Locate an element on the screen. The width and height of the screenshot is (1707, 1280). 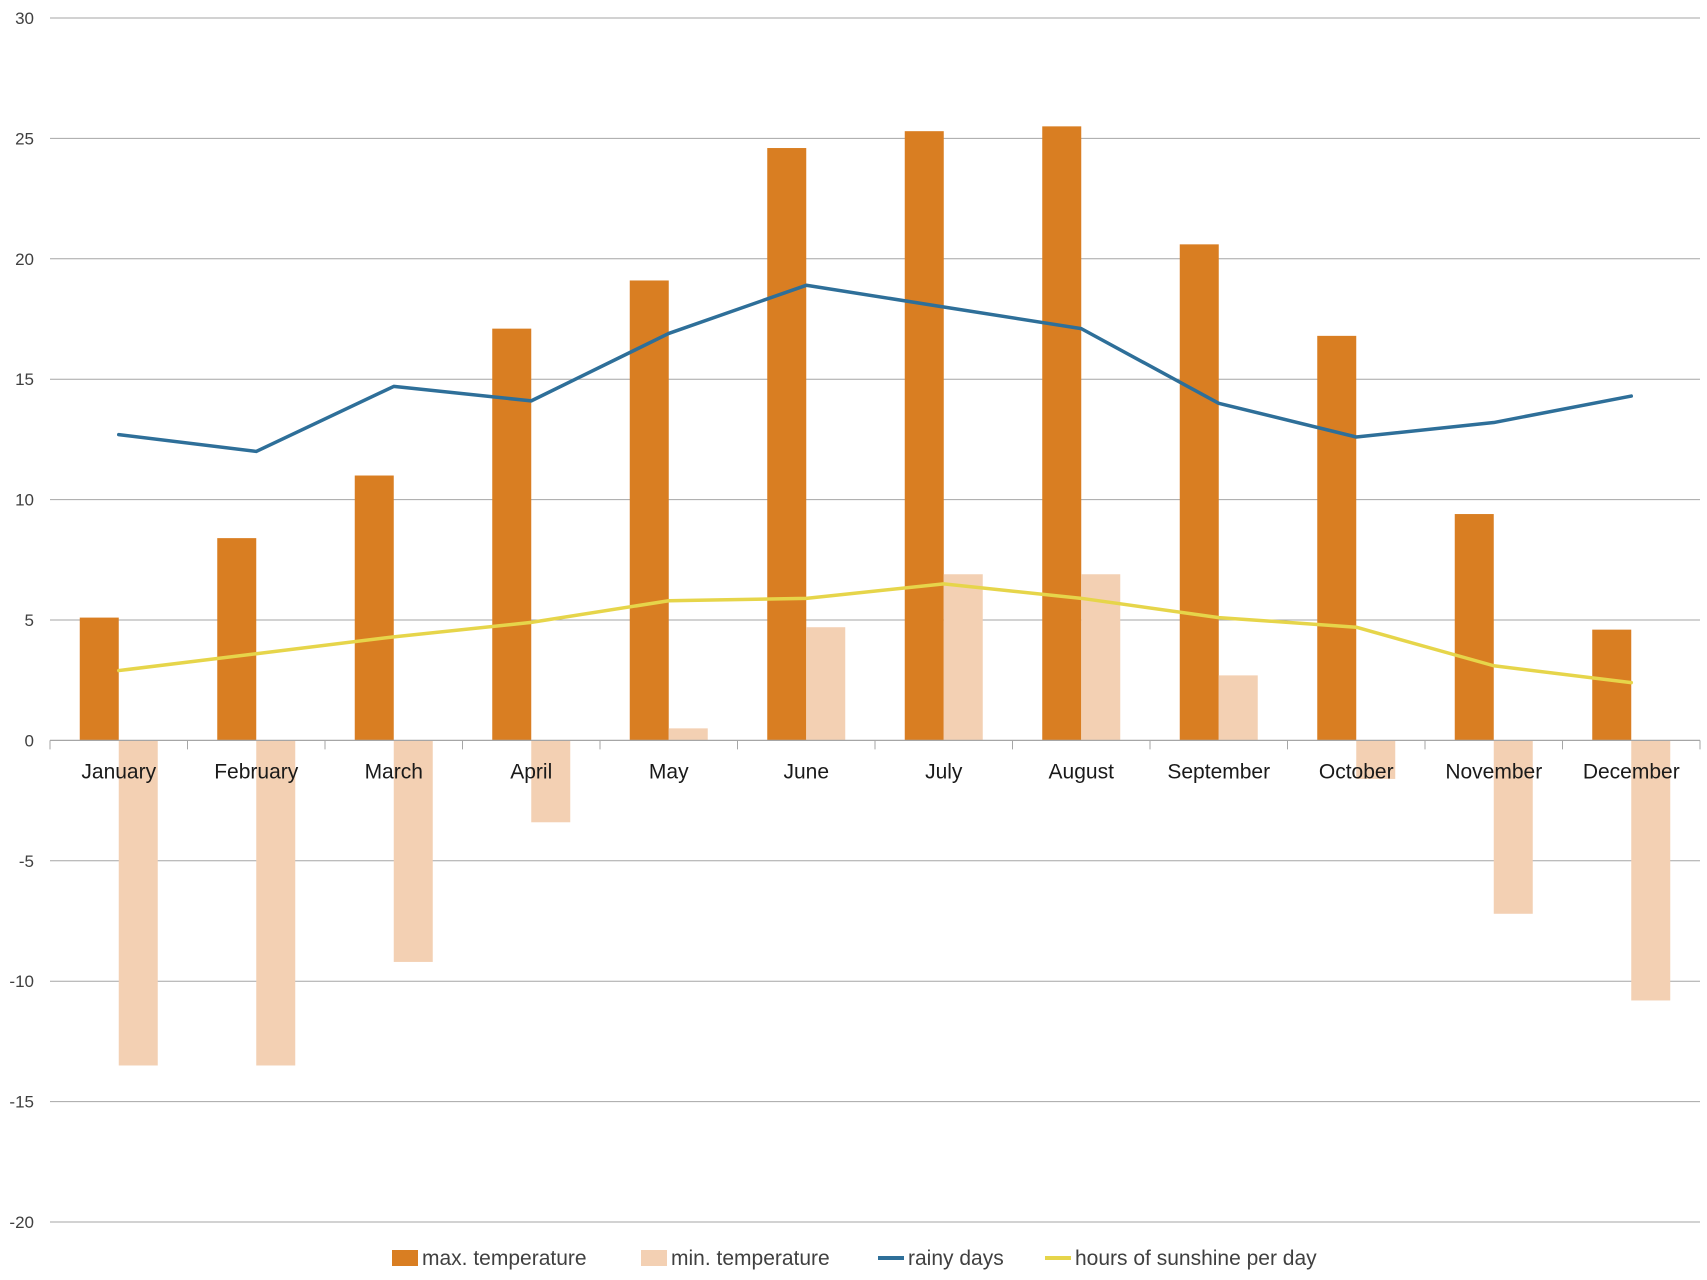
legend-label: max. temperature is located at coordinates (504, 1258).